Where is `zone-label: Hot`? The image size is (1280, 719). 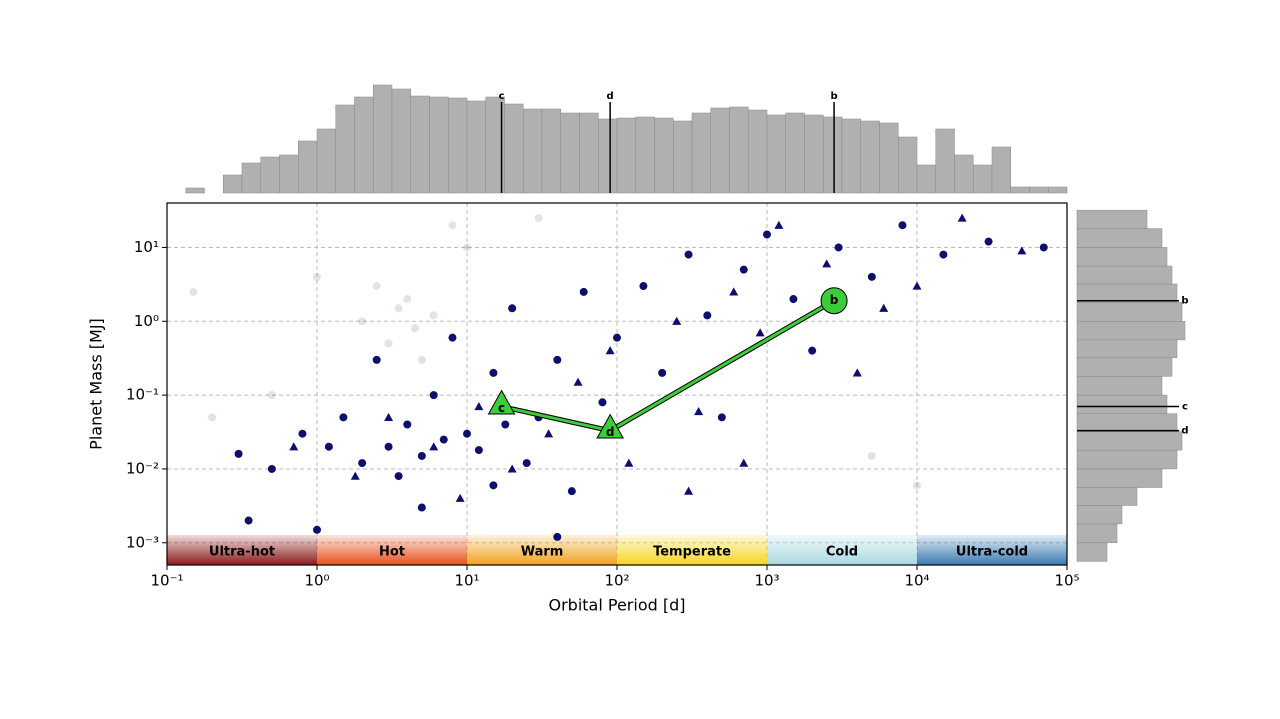 zone-label: Hot is located at coordinates (392, 552).